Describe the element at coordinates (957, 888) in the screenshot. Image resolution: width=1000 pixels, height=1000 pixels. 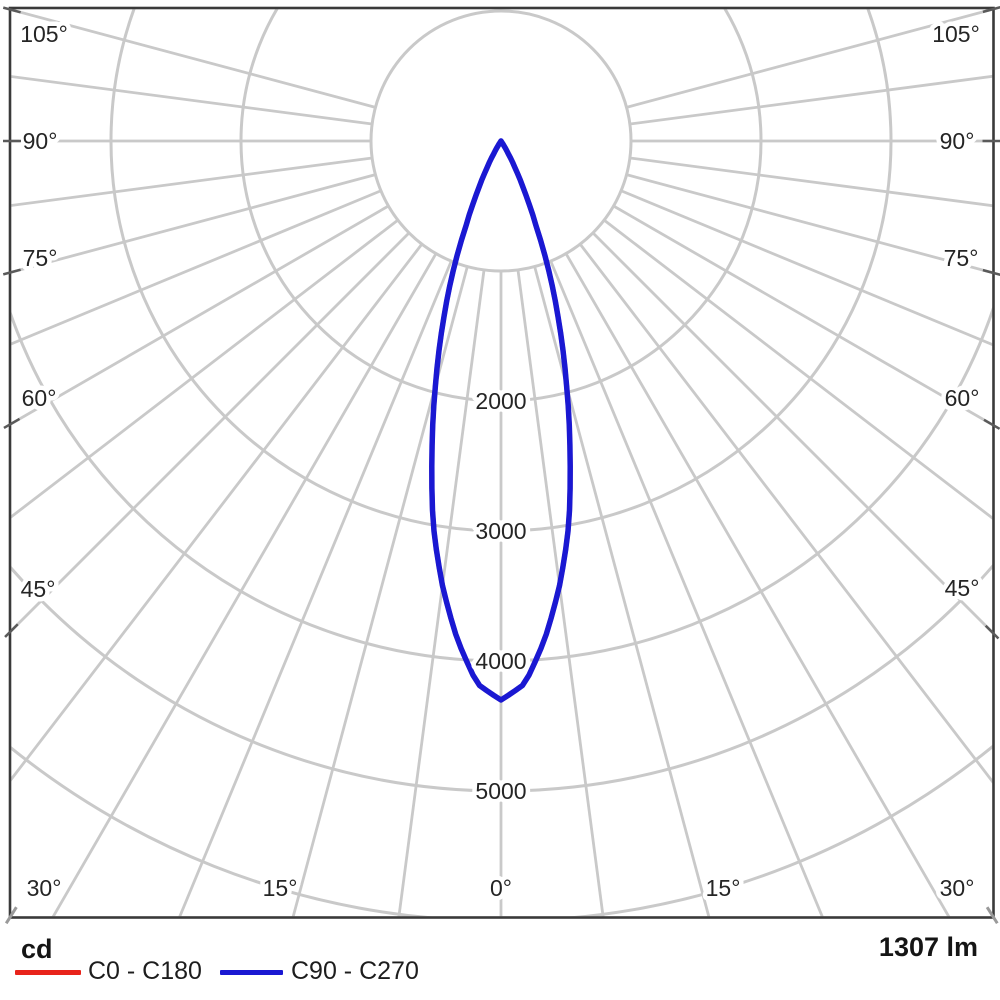
I see `angle-label-30-9: 30°` at that location.